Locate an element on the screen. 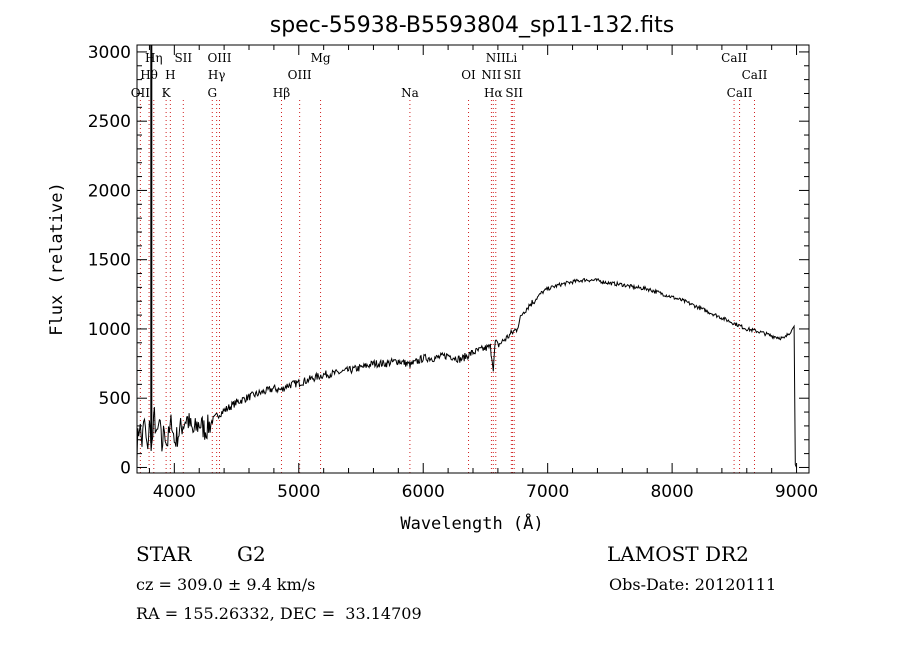 The height and width of the screenshot is (650, 900). x-axis-label: Wavelength (Å) is located at coordinates (471, 523).